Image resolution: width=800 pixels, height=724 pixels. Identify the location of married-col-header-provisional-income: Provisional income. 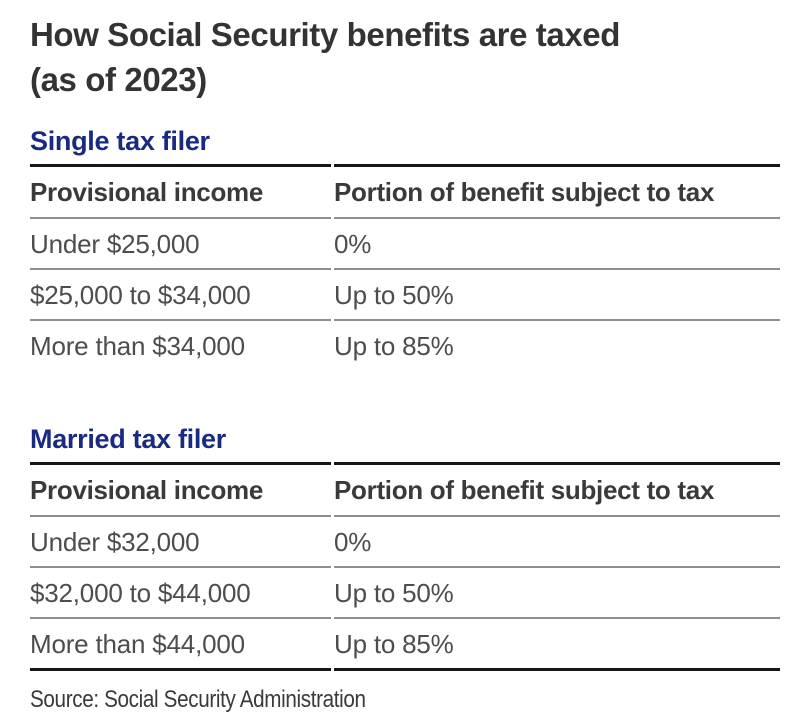
(180, 489).